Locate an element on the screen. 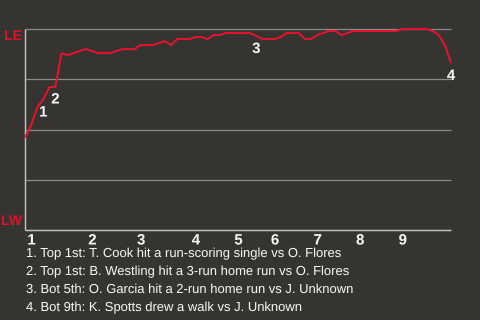 The image size is (480, 320). annotation: 2 is located at coordinates (55, 99).